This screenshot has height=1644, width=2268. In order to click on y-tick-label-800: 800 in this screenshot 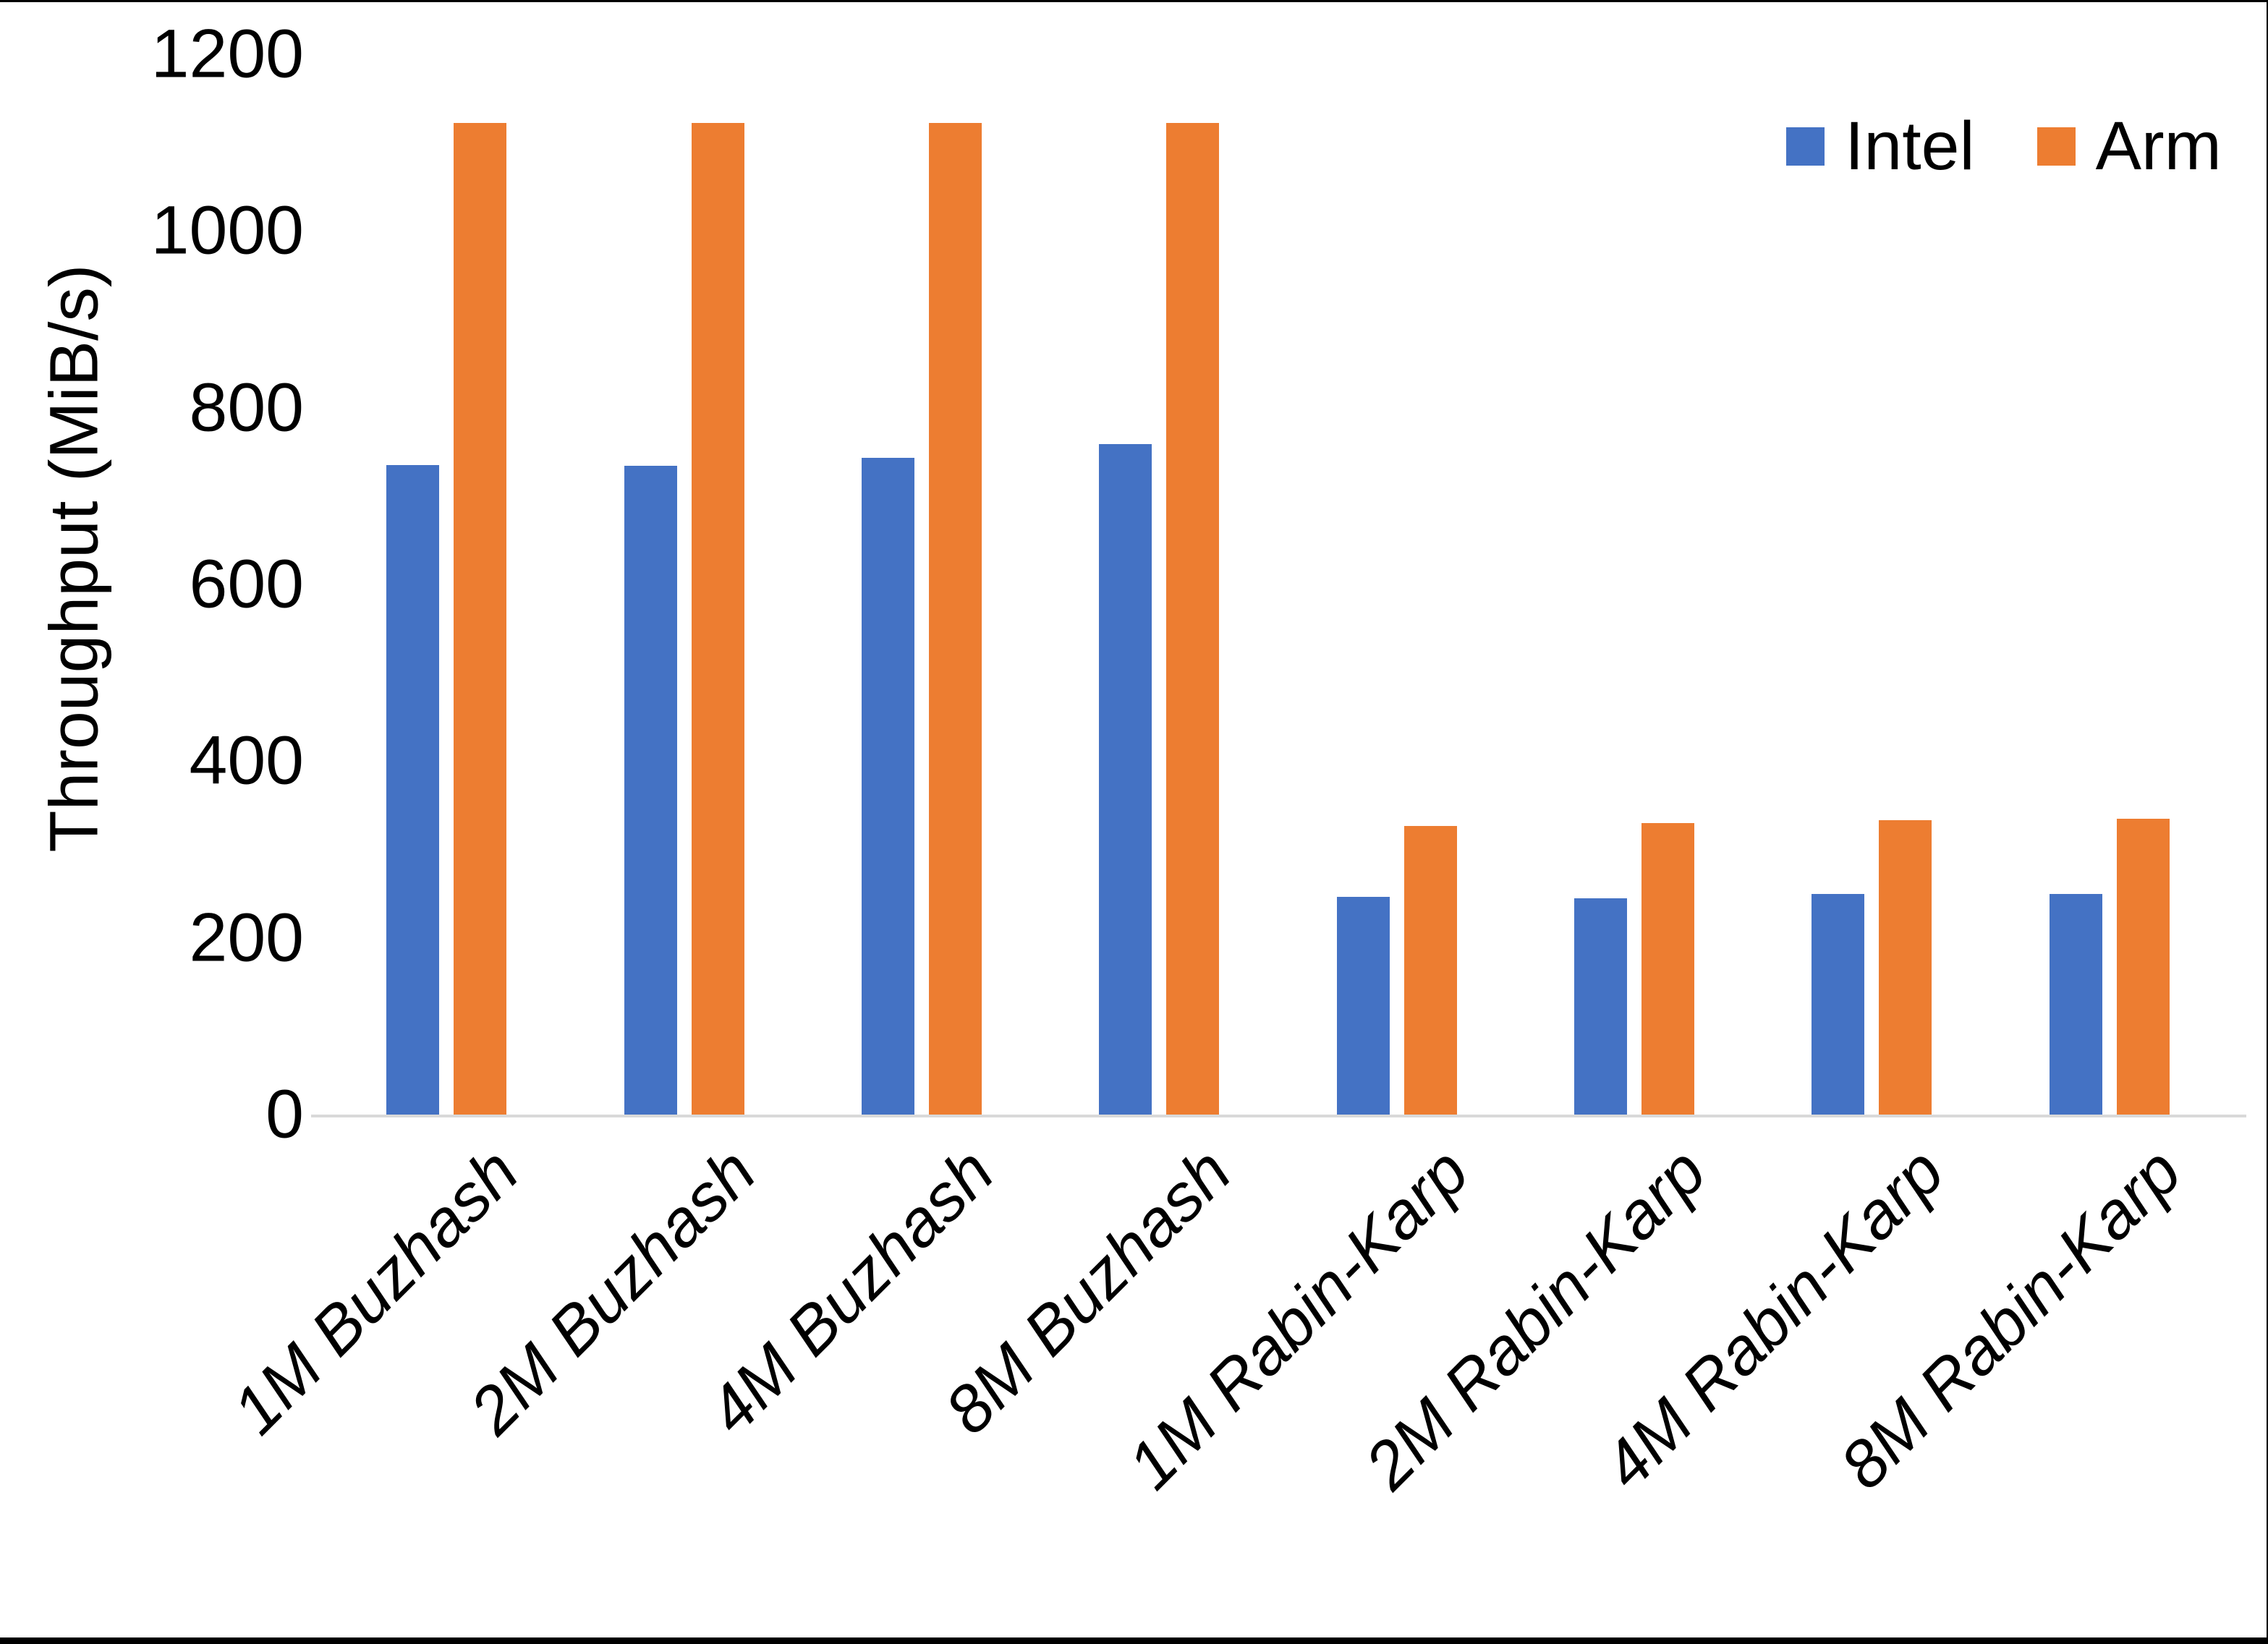, I will do `click(246, 407)`.